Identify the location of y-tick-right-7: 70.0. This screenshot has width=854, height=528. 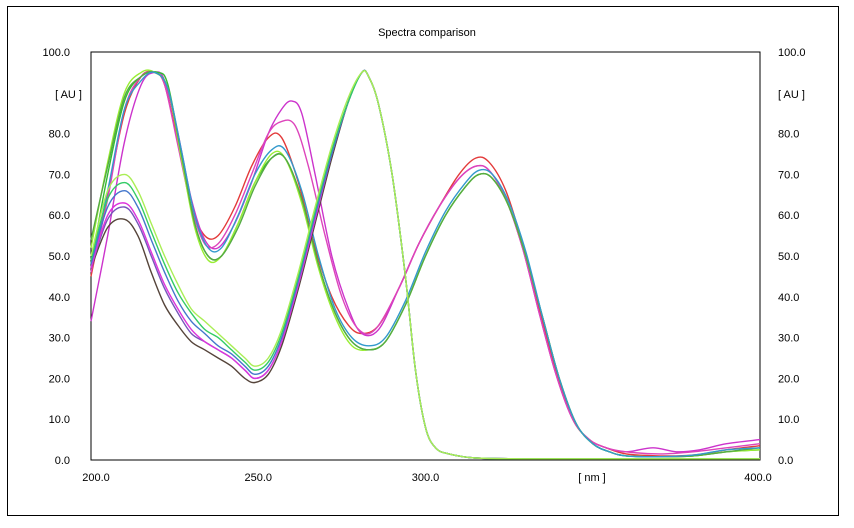
(788, 175).